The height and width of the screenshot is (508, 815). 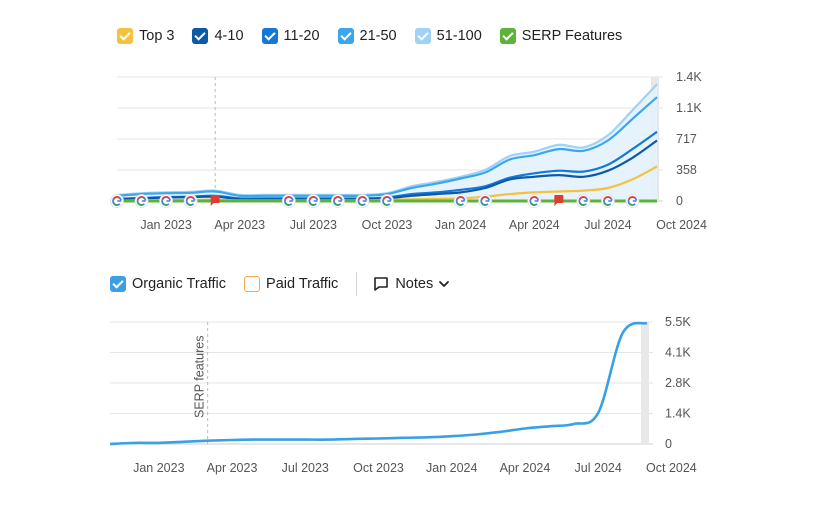 I want to click on y-tick-label: 717, so click(x=686, y=139).